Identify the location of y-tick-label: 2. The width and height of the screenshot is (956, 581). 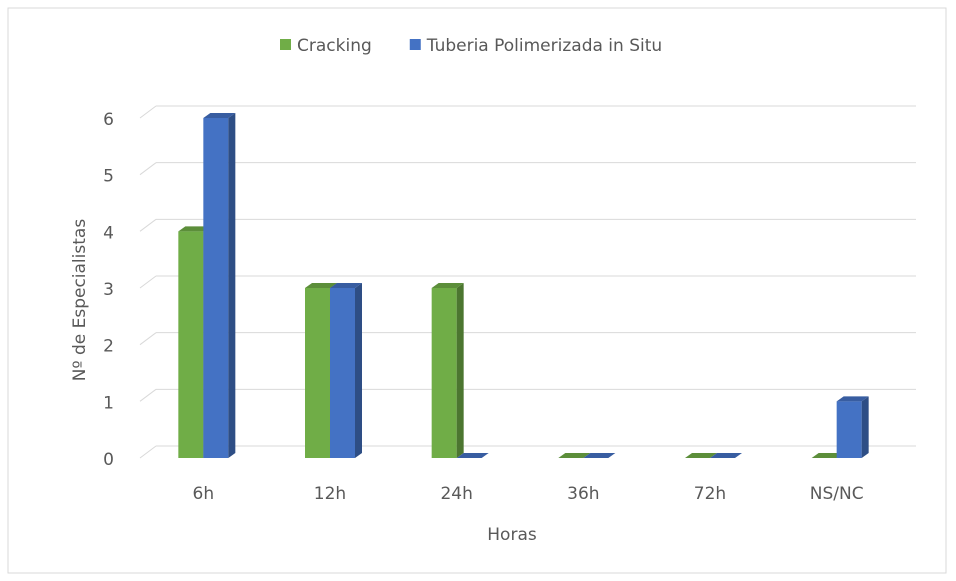
(108, 347).